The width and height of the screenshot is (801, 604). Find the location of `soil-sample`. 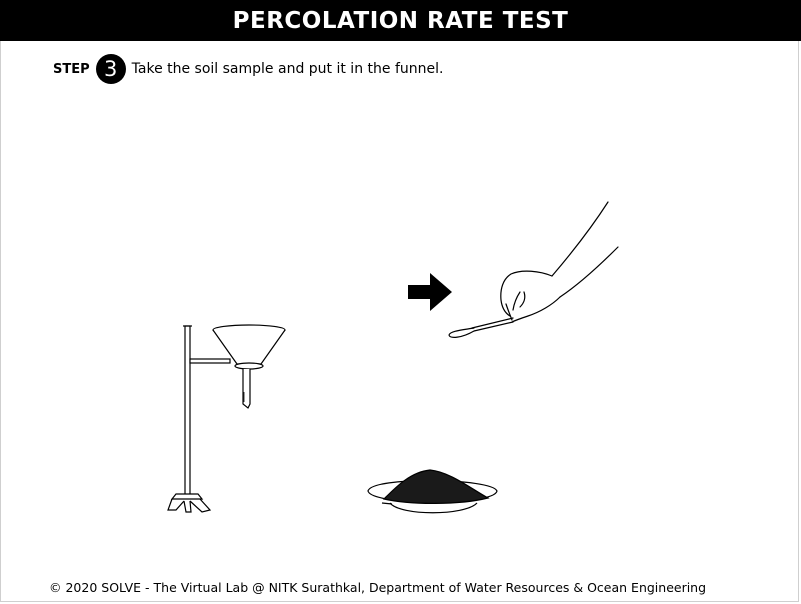

soil-sample is located at coordinates (436, 486).